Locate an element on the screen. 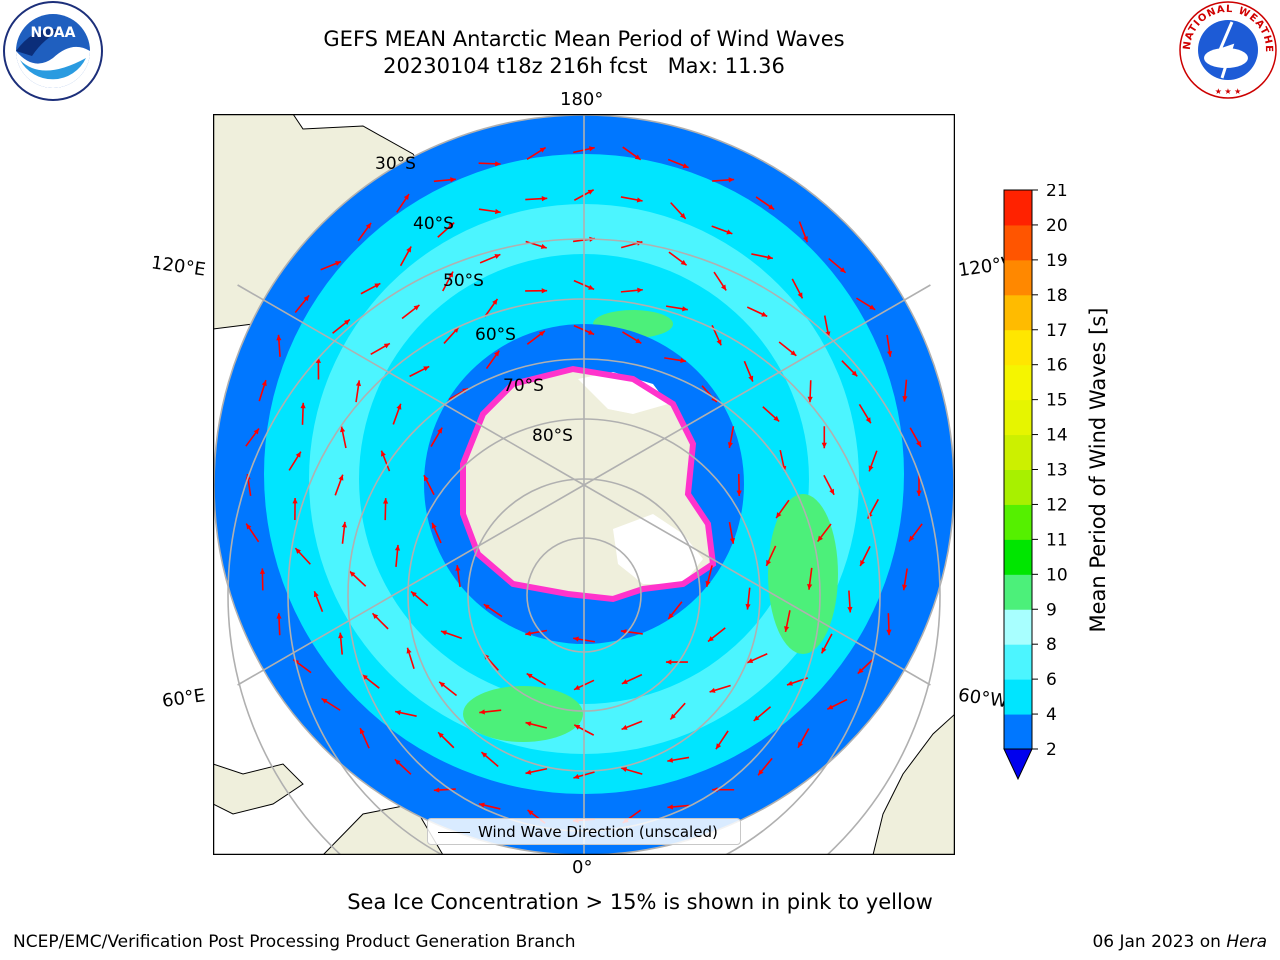  colorbar-tick-label-4: 4 is located at coordinates (1051, 715).